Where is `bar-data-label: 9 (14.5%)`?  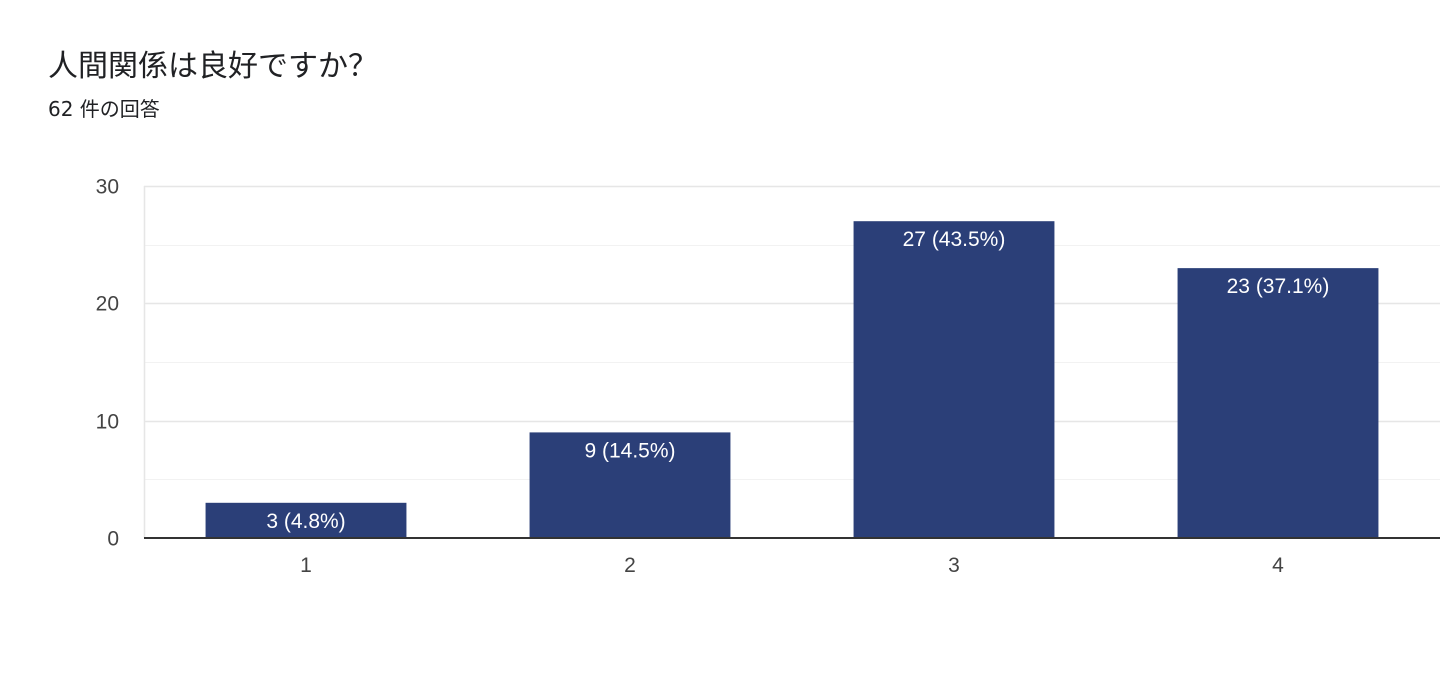 bar-data-label: 9 (14.5%) is located at coordinates (629, 450).